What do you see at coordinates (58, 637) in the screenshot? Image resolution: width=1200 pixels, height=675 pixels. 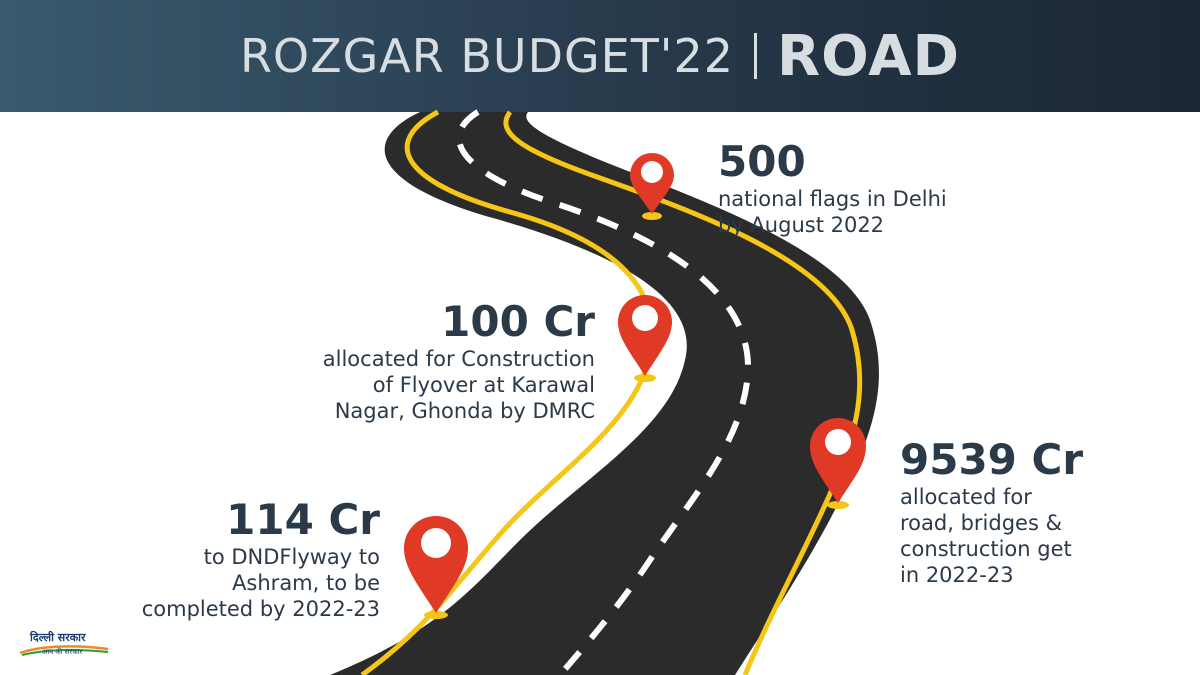 I see `logo-title: दिल्ली सरकार` at bounding box center [58, 637].